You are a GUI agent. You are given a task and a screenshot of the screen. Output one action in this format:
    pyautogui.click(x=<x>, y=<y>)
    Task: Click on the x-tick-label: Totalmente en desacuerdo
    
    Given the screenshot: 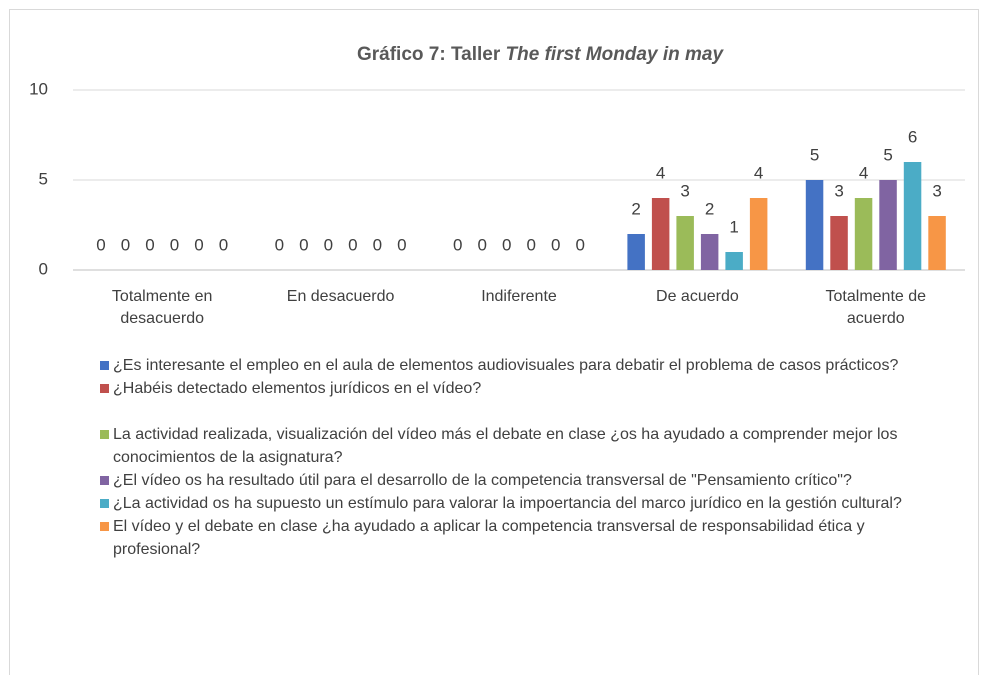 What is the action you would take?
    pyautogui.click(x=162, y=307)
    